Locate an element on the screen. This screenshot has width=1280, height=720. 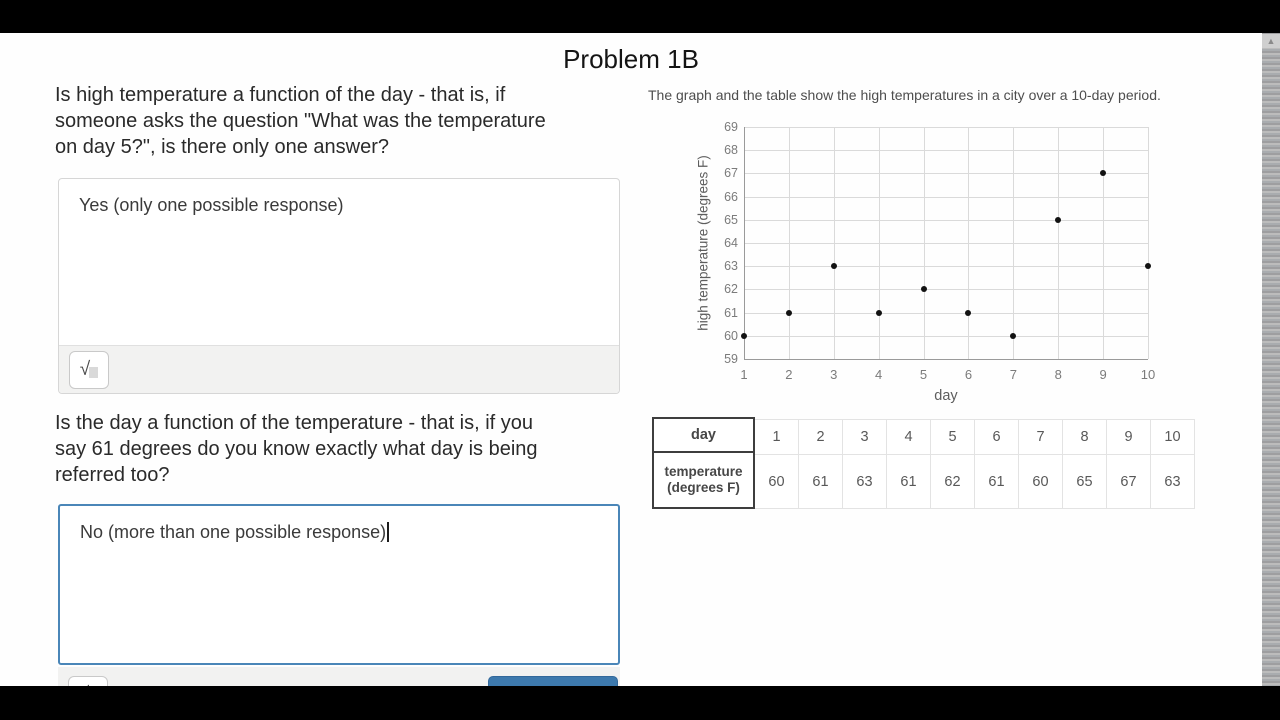
y-tick-label: 68 is located at coordinates (731, 150).